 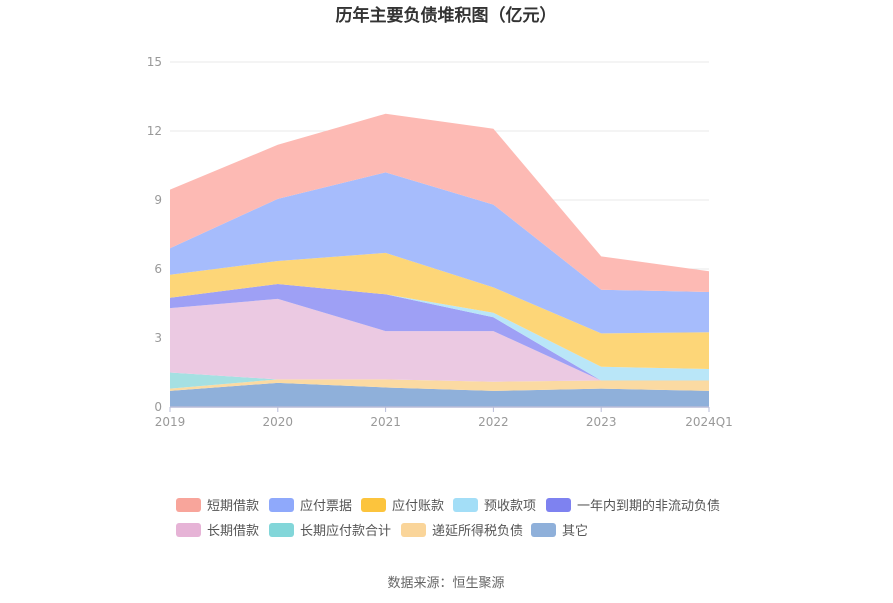 What do you see at coordinates (170, 422) in the screenshot?
I see `x-tick-label: 2019` at bounding box center [170, 422].